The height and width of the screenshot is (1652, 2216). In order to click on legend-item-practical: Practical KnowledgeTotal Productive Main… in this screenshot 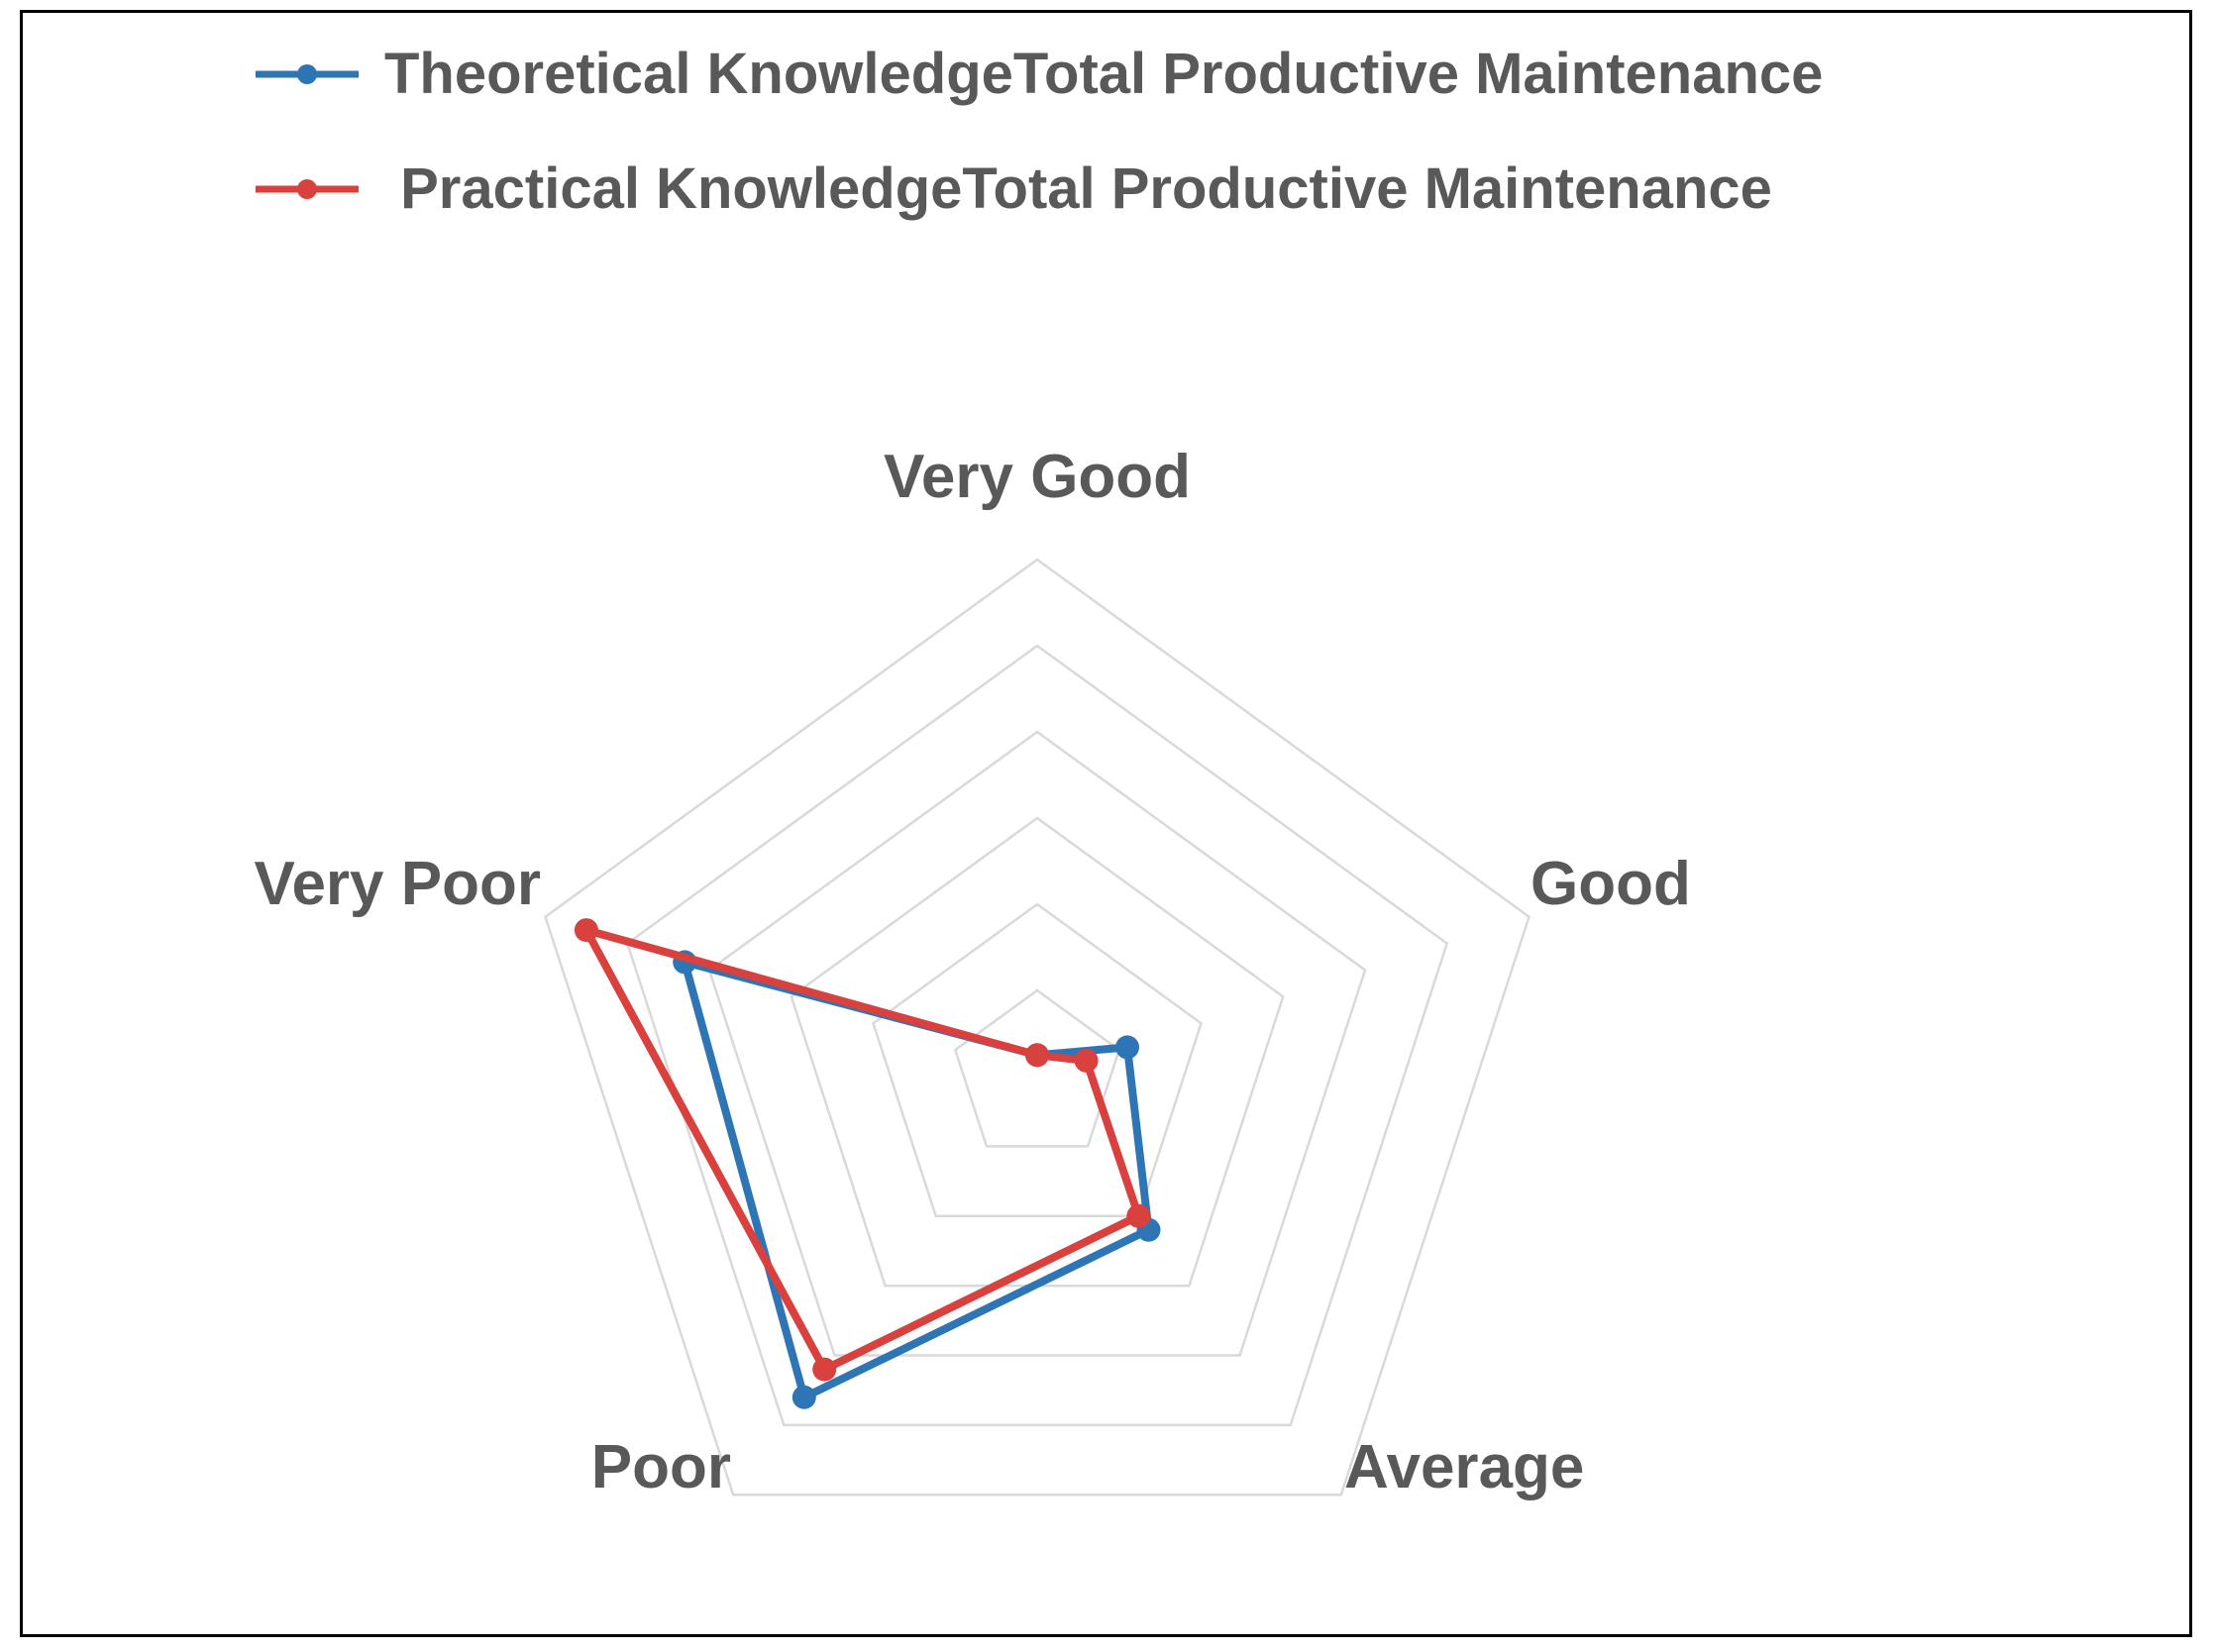, I will do `click(1014, 189)`.